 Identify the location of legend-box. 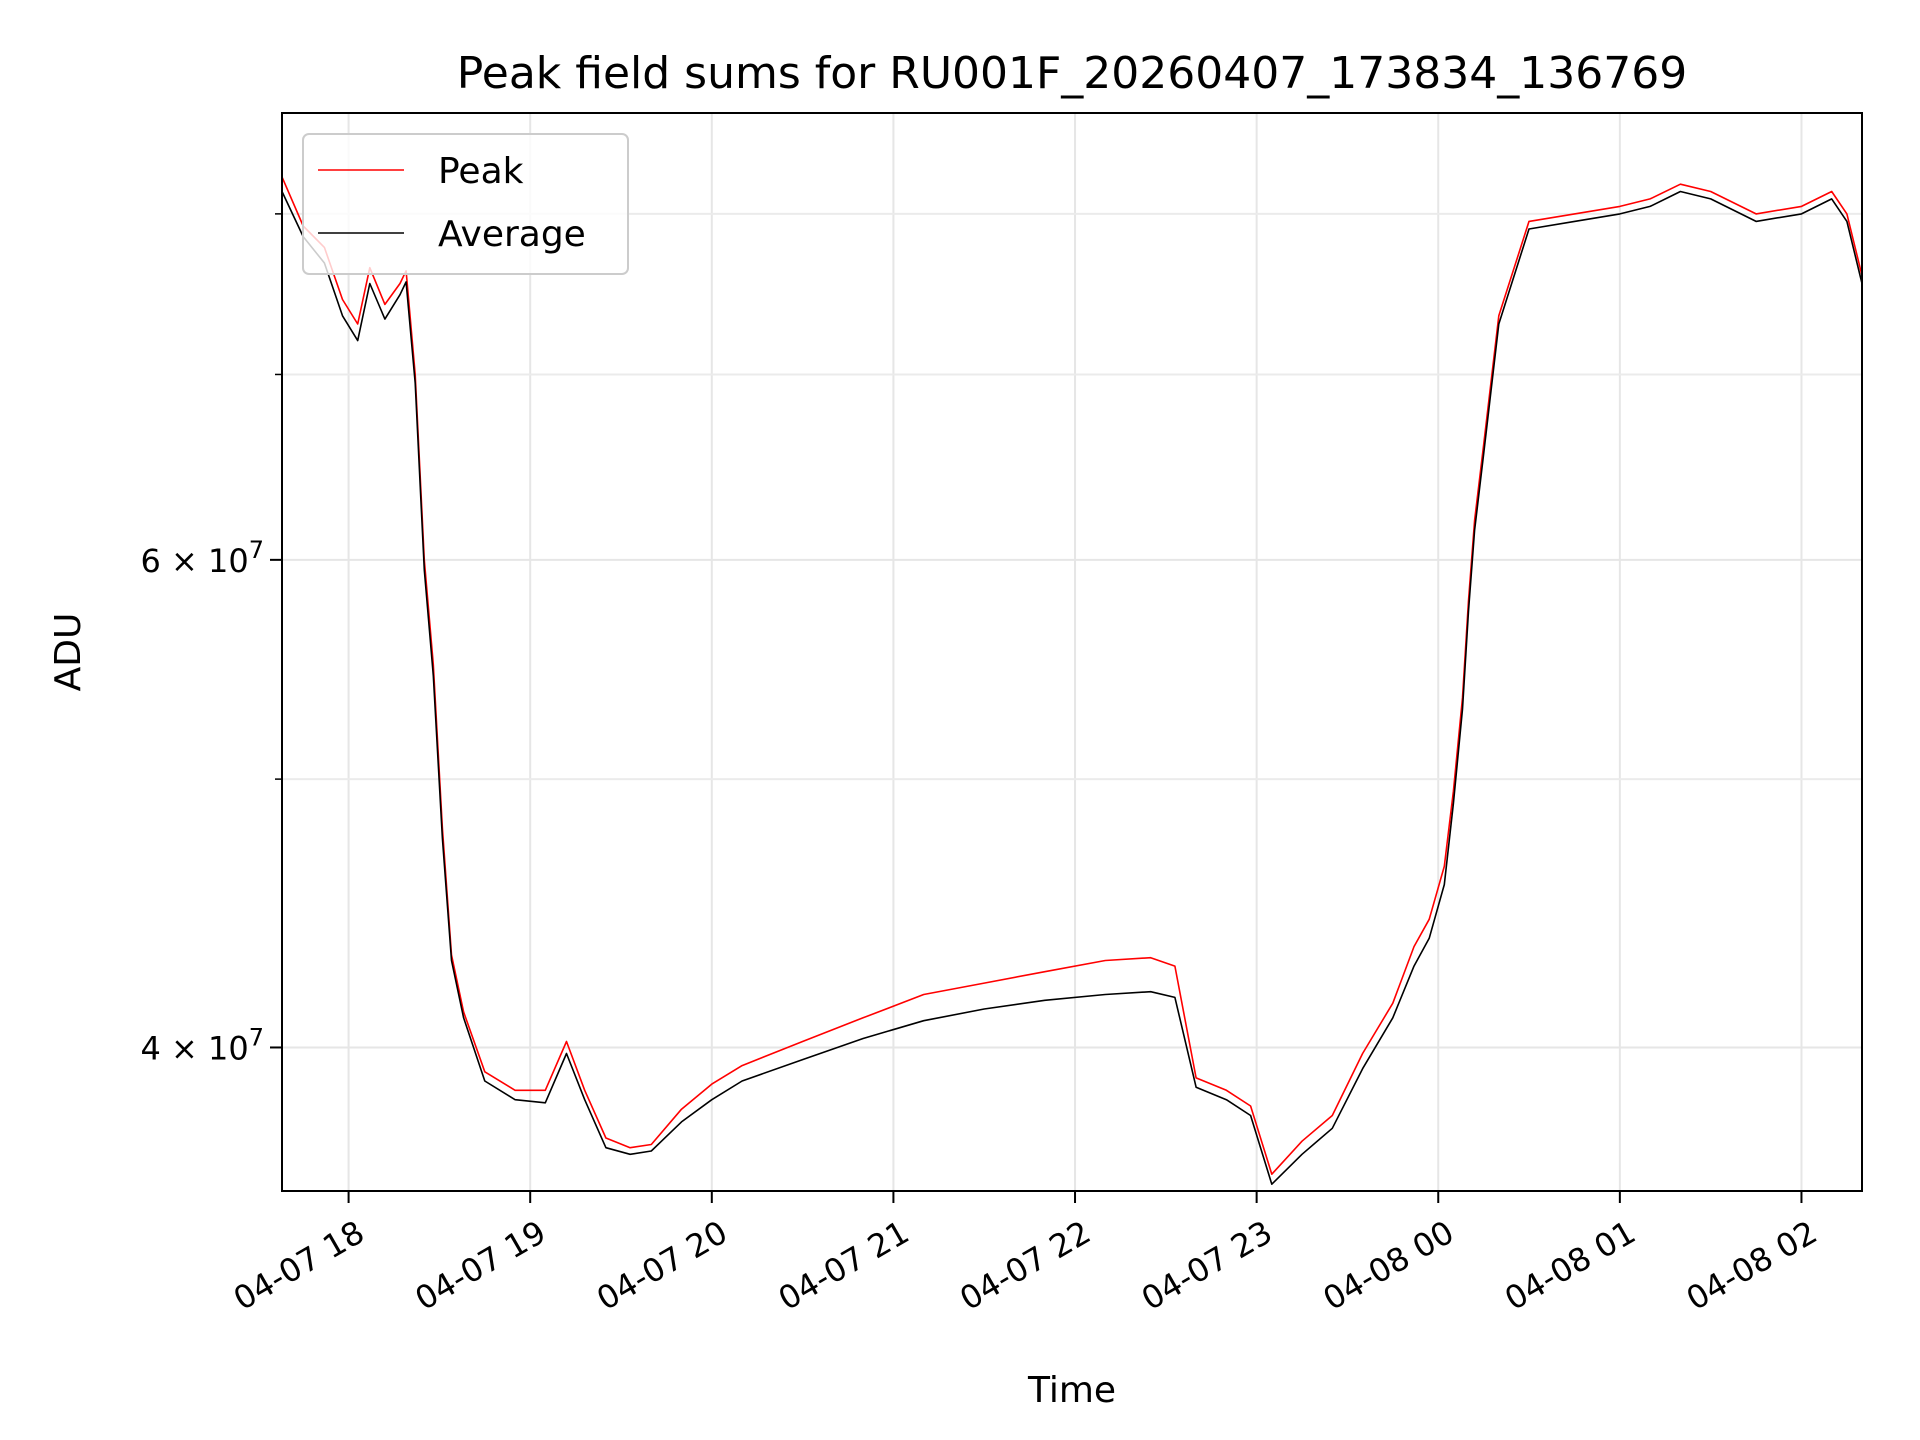
(465, 204).